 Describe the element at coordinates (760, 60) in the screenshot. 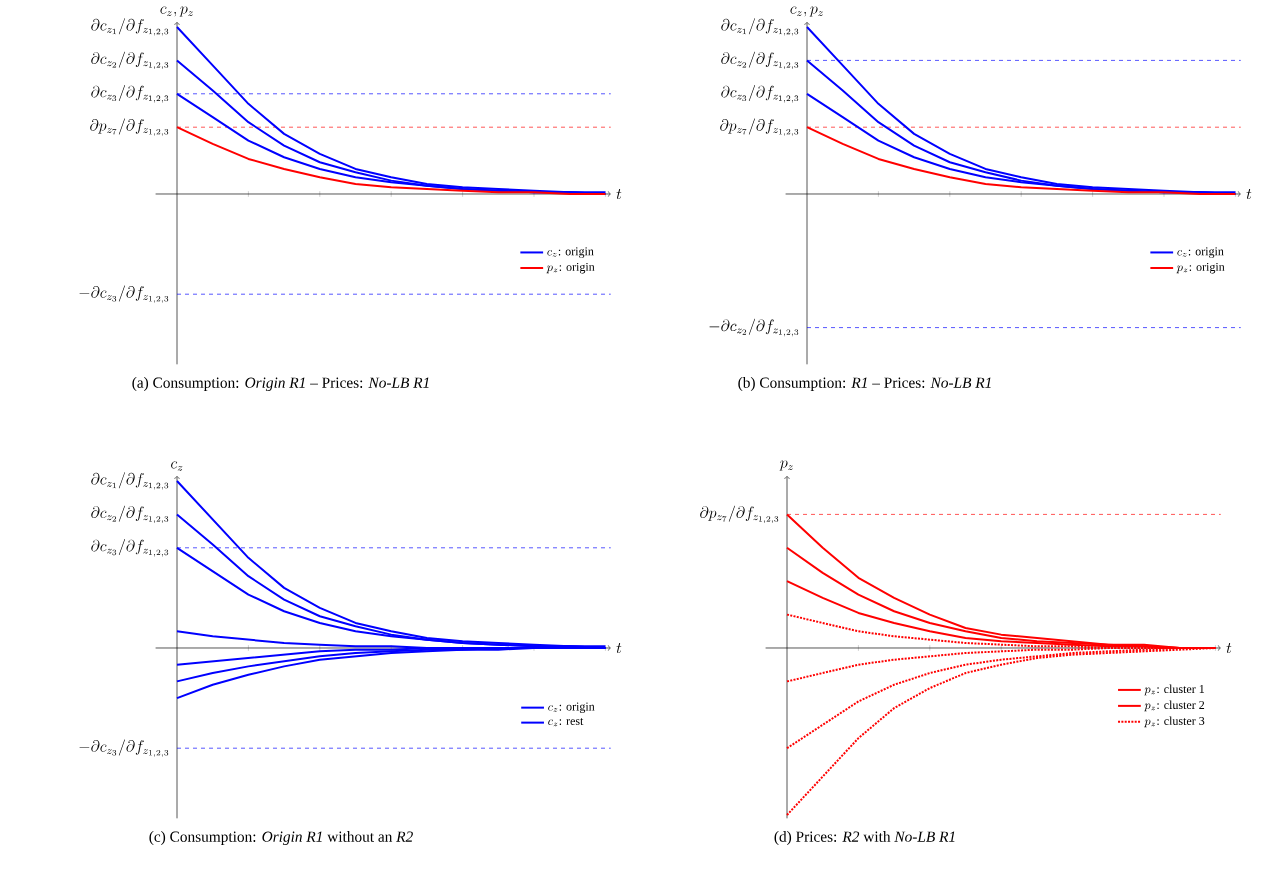

I see `ref-line-label: $\partial c_{z_2}/\partial f_{z_{1,2,3}}$` at that location.